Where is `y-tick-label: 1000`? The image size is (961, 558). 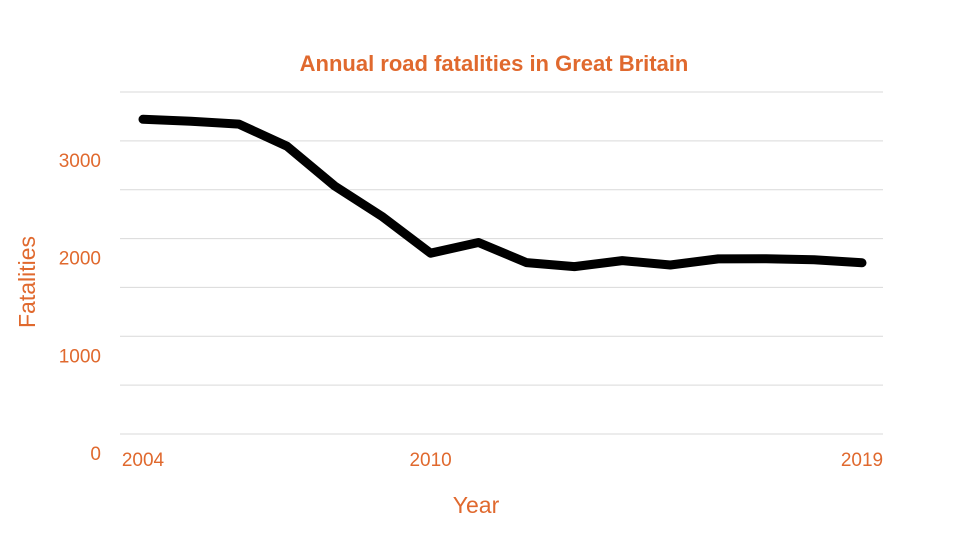 y-tick-label: 1000 is located at coordinates (80, 356).